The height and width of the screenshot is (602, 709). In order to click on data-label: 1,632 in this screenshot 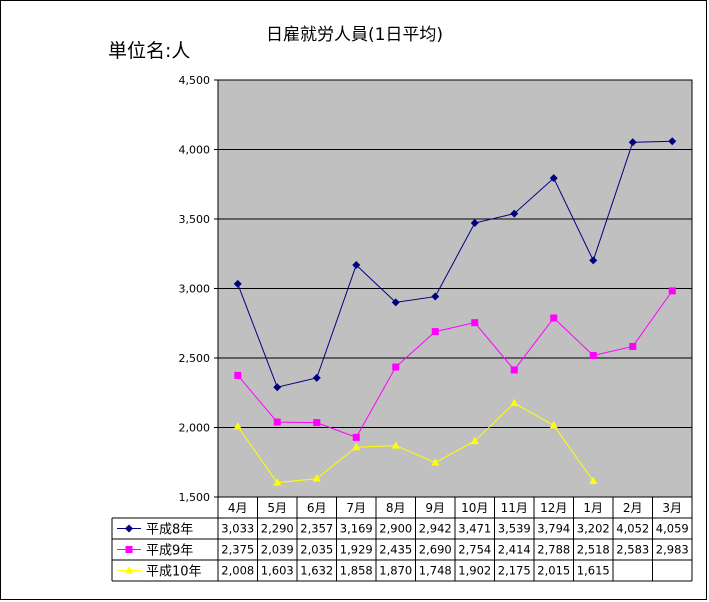, I will do `click(316, 571)`.